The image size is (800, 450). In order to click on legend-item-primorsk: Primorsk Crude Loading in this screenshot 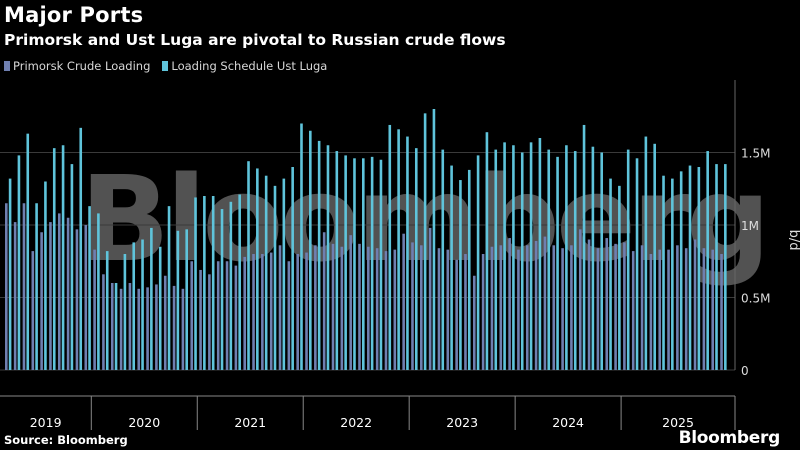, I will do `click(77, 66)`.